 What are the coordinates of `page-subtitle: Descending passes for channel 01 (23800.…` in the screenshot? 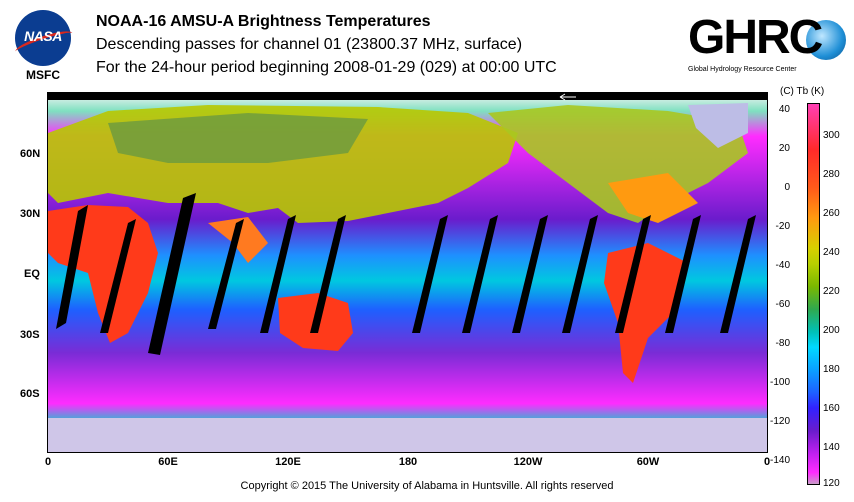 It's located at (309, 44).